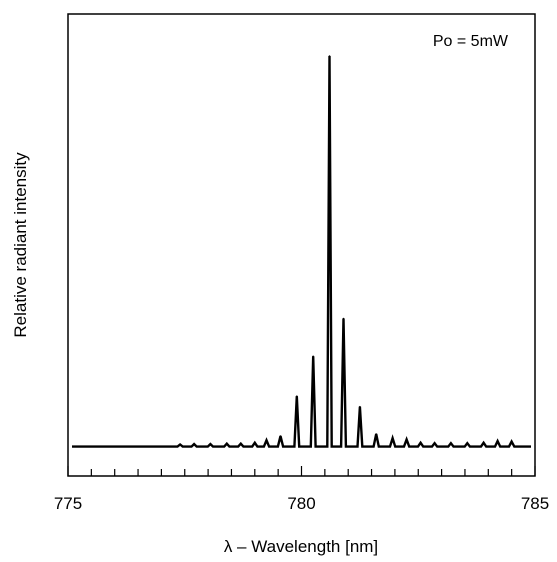  I want to click on x-tick-label: 780, so click(301, 503).